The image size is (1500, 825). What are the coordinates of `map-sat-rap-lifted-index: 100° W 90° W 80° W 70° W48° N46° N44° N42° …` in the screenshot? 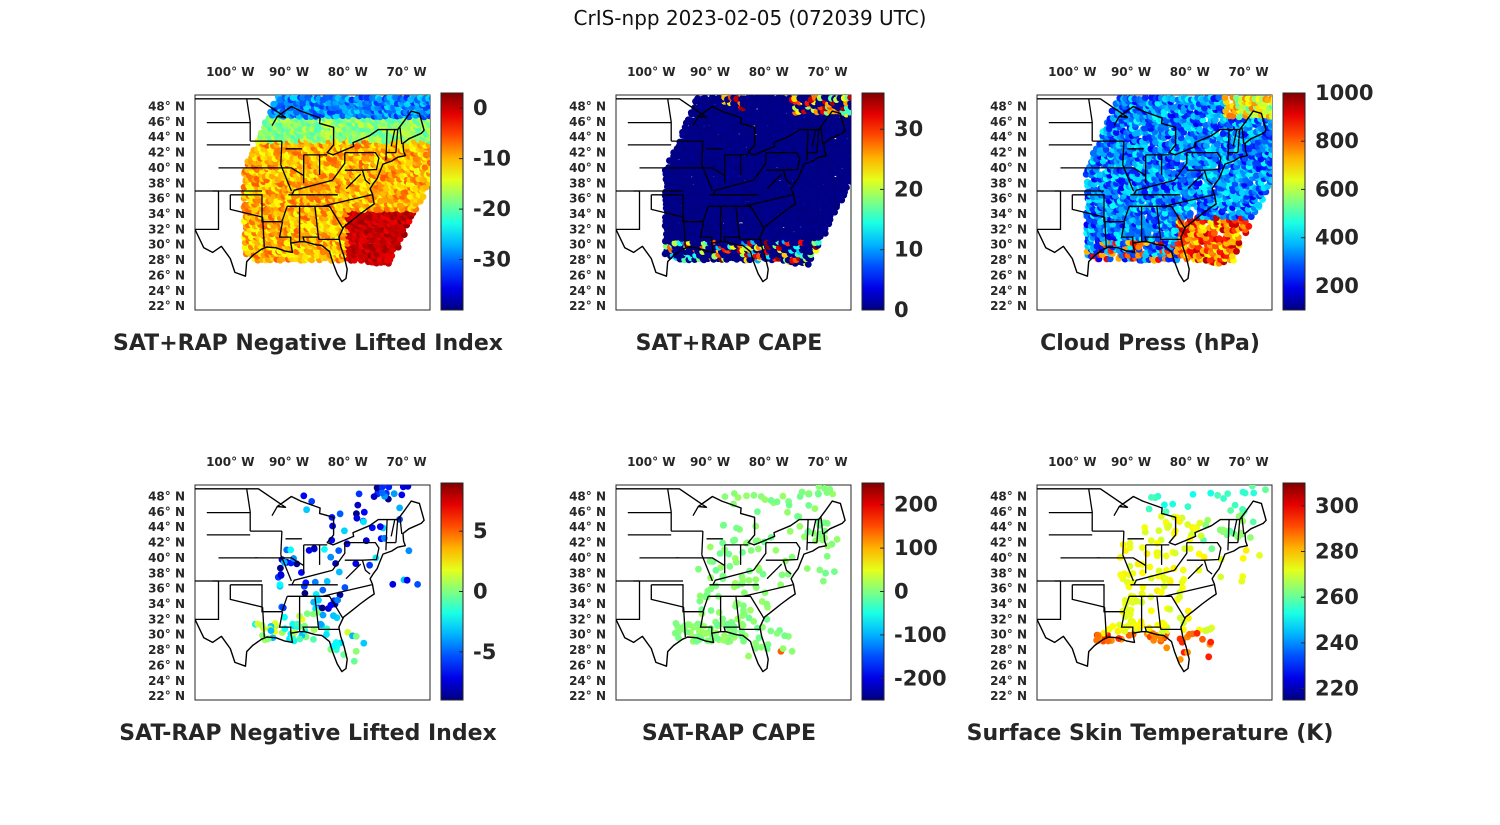 It's located at (329, 189).